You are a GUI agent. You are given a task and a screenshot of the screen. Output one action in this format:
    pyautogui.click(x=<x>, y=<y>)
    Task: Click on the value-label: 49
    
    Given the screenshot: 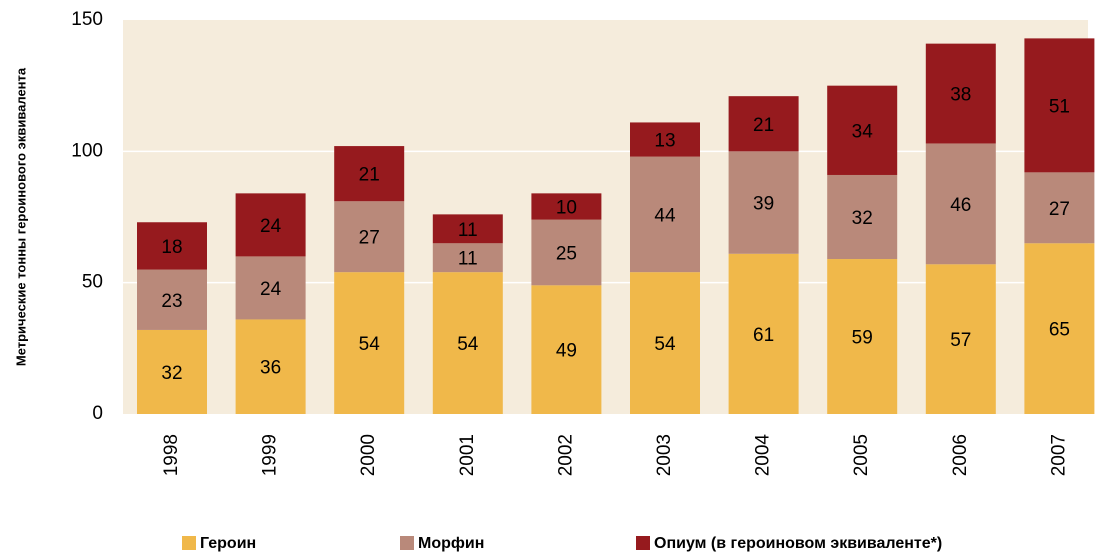 What is the action you would take?
    pyautogui.click(x=566, y=351)
    